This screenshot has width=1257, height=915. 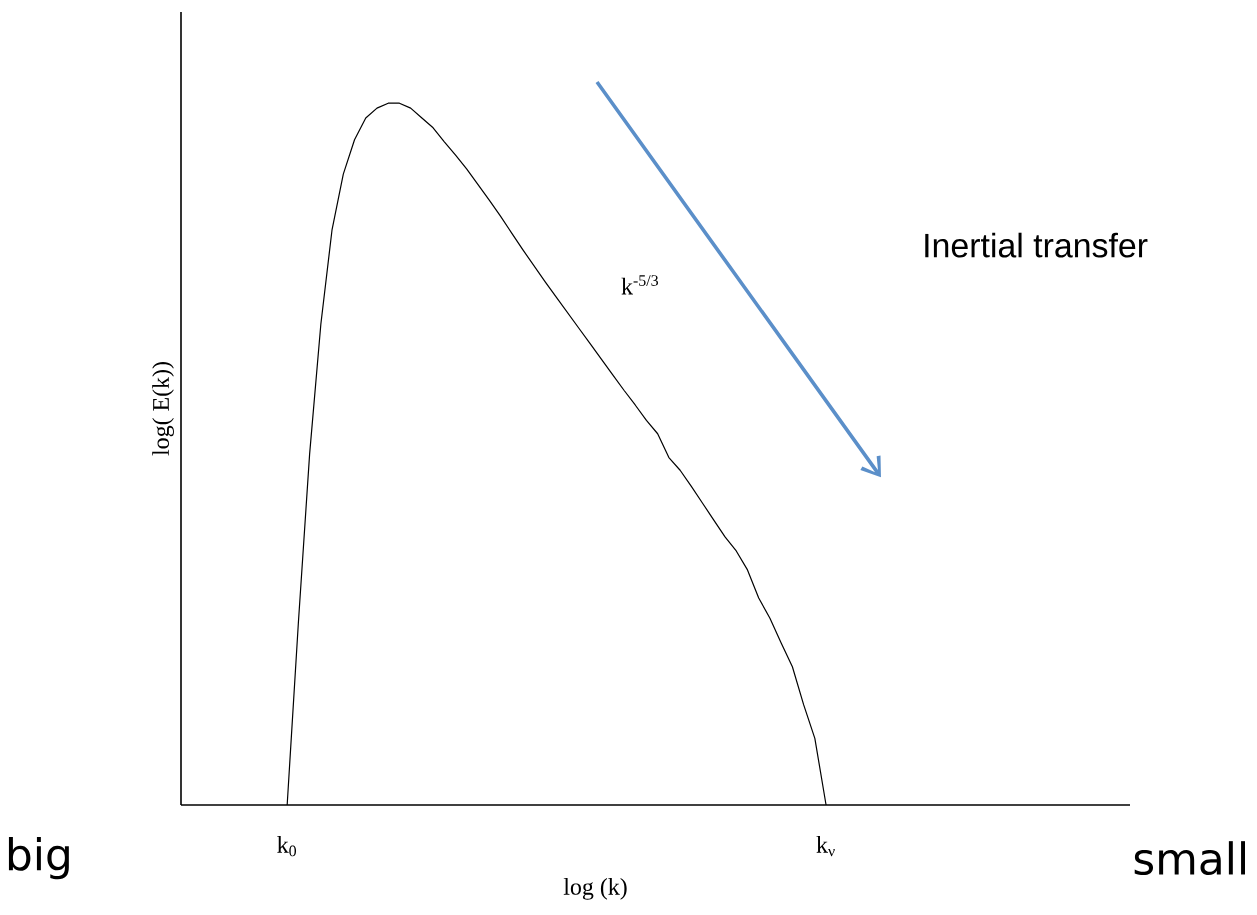 I want to click on x-axis-title: log (k), so click(x=595, y=889).